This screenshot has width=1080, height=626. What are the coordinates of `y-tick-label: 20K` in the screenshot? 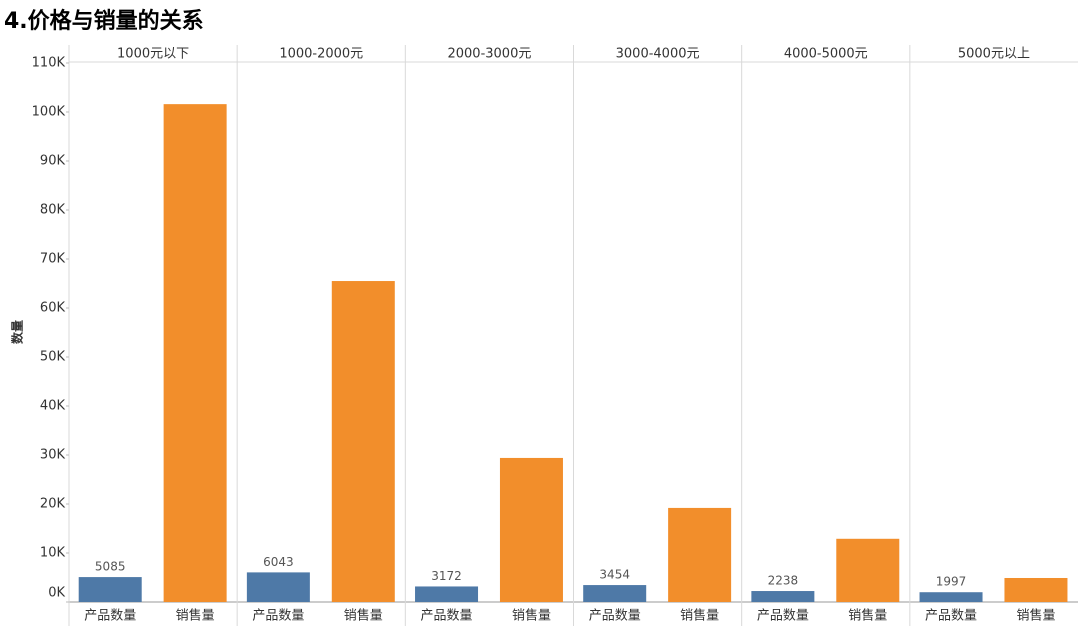 It's located at (53, 503).